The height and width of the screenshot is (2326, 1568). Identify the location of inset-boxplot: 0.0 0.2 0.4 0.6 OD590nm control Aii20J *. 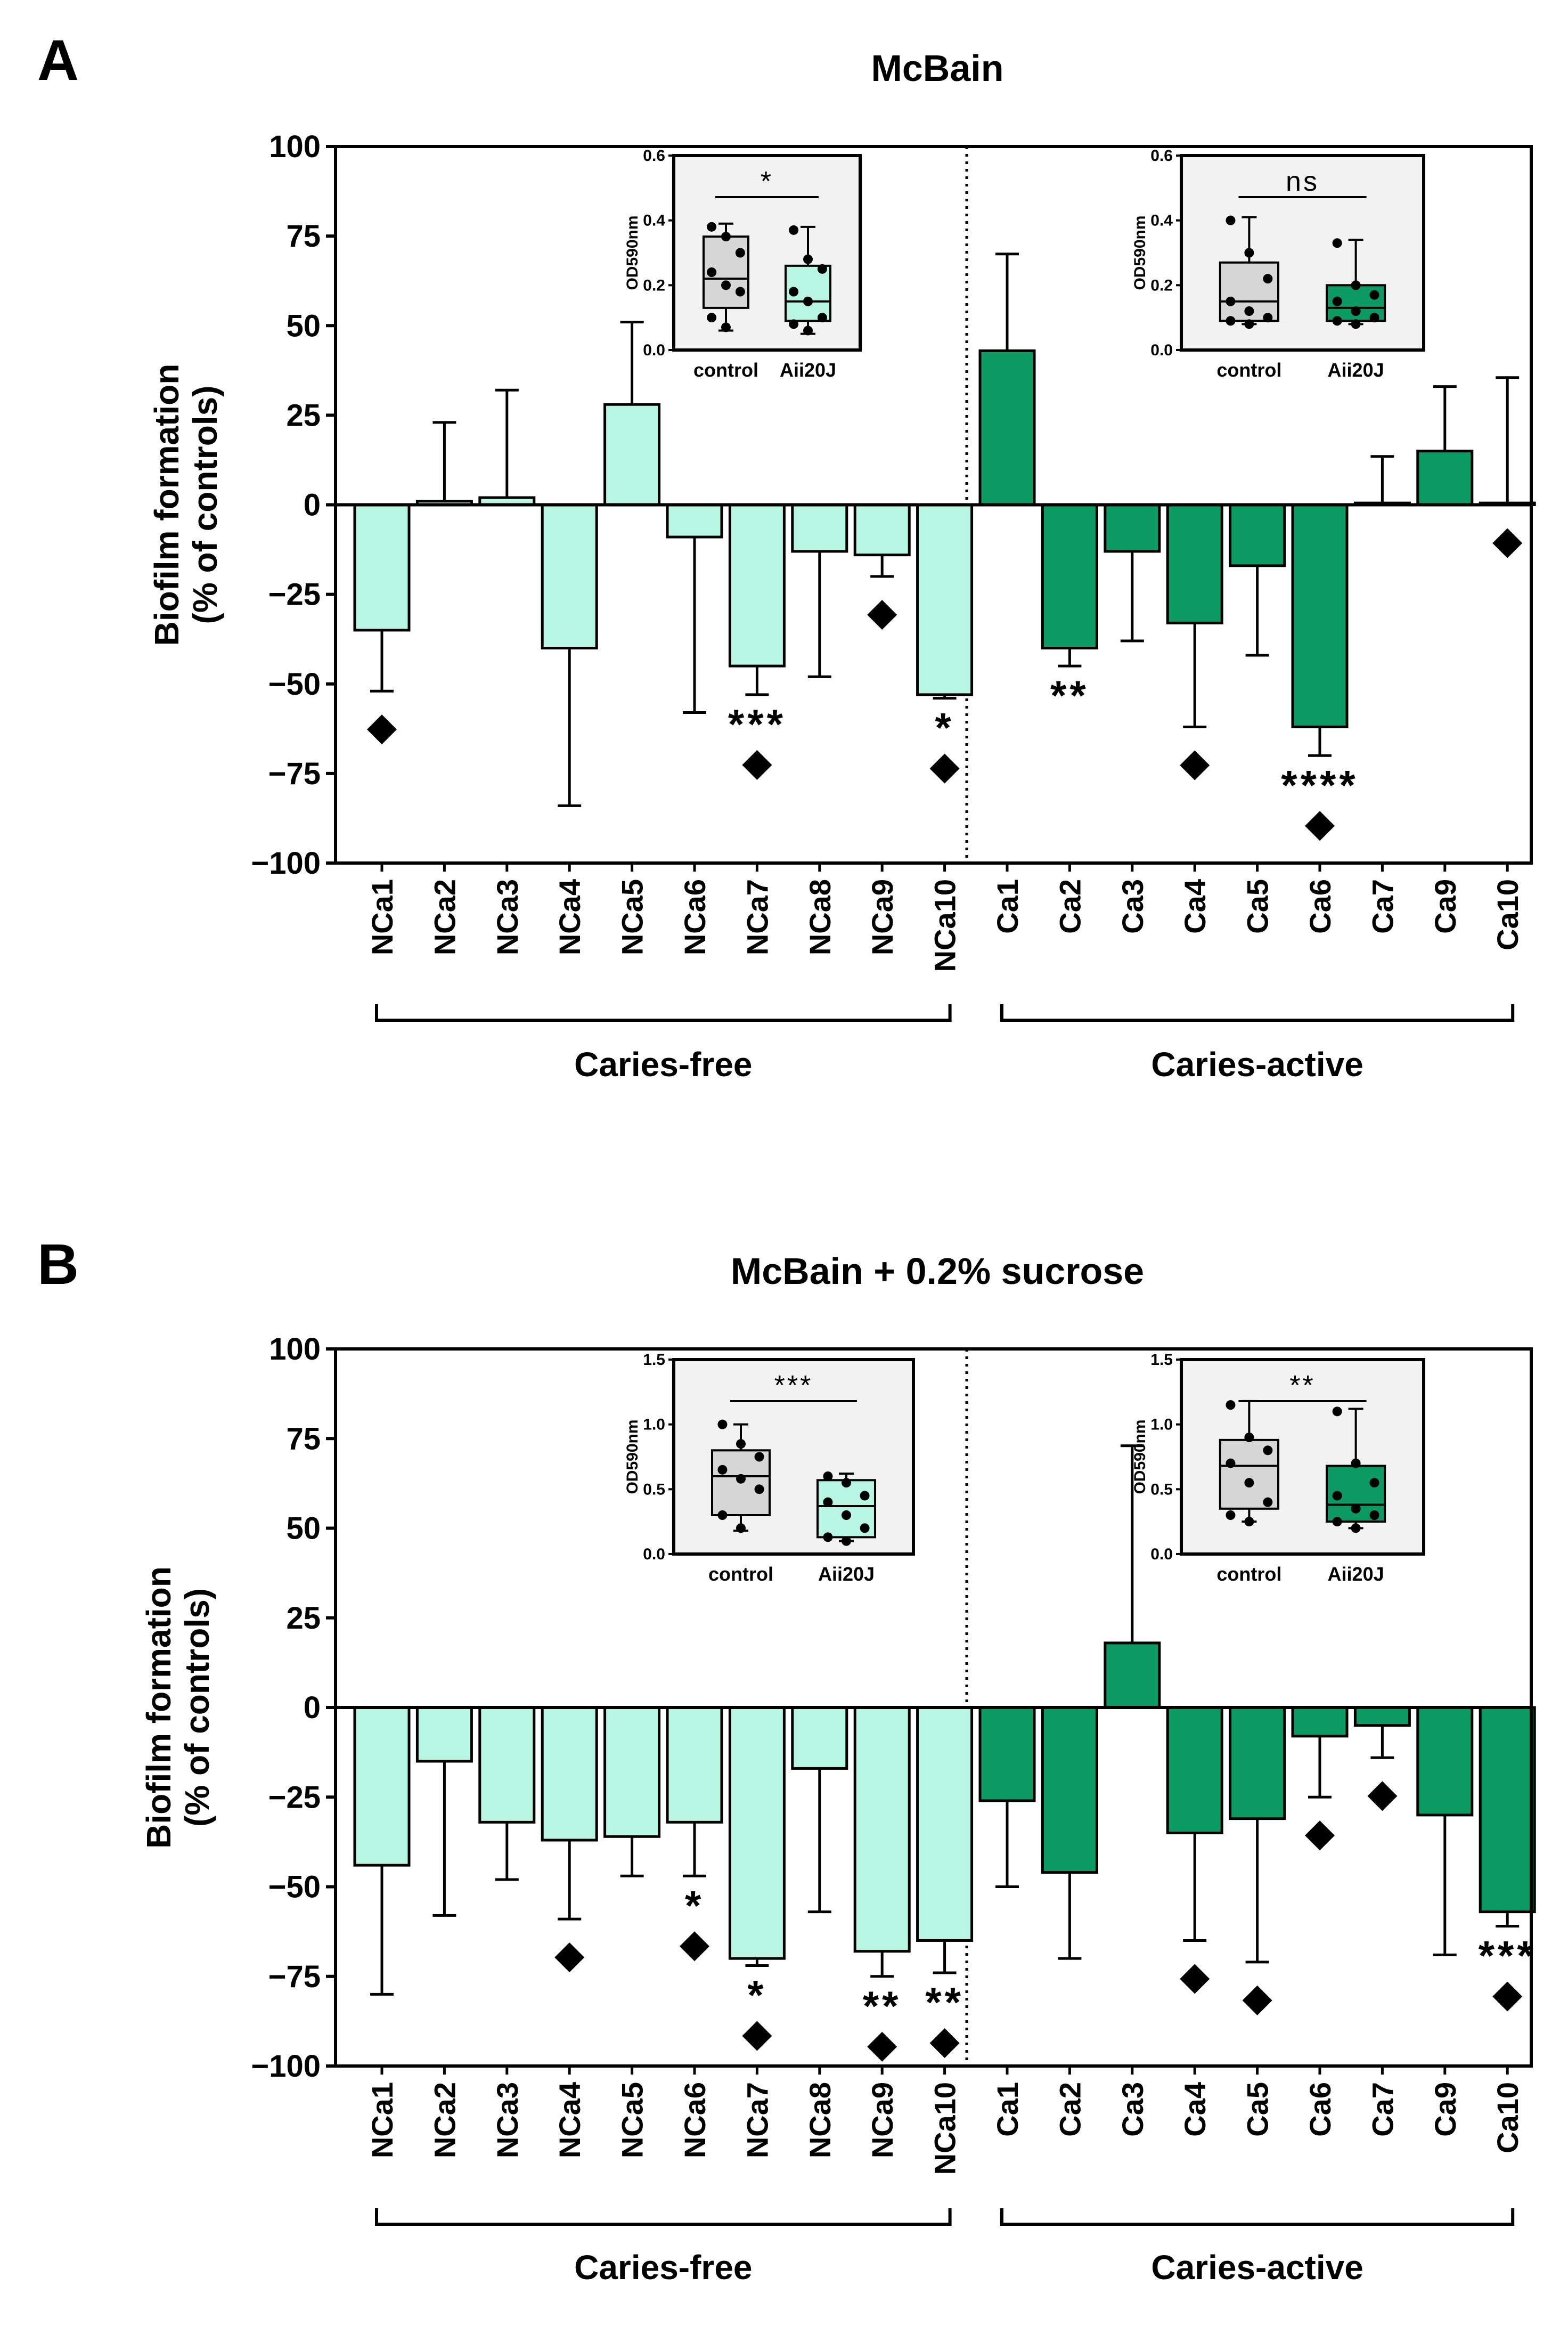
(743, 264).